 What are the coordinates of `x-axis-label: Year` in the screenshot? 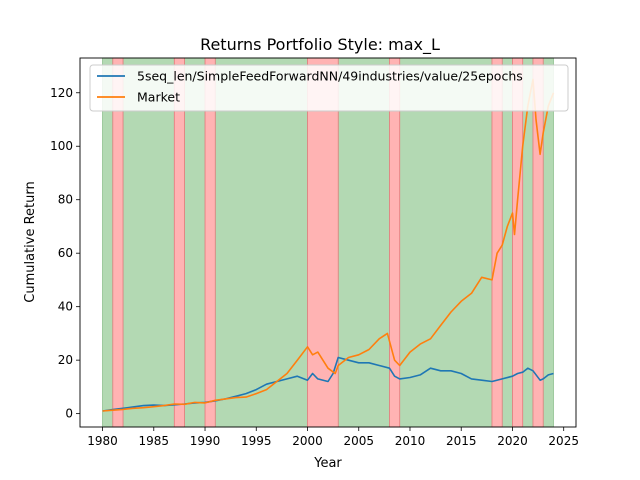 It's located at (327, 463).